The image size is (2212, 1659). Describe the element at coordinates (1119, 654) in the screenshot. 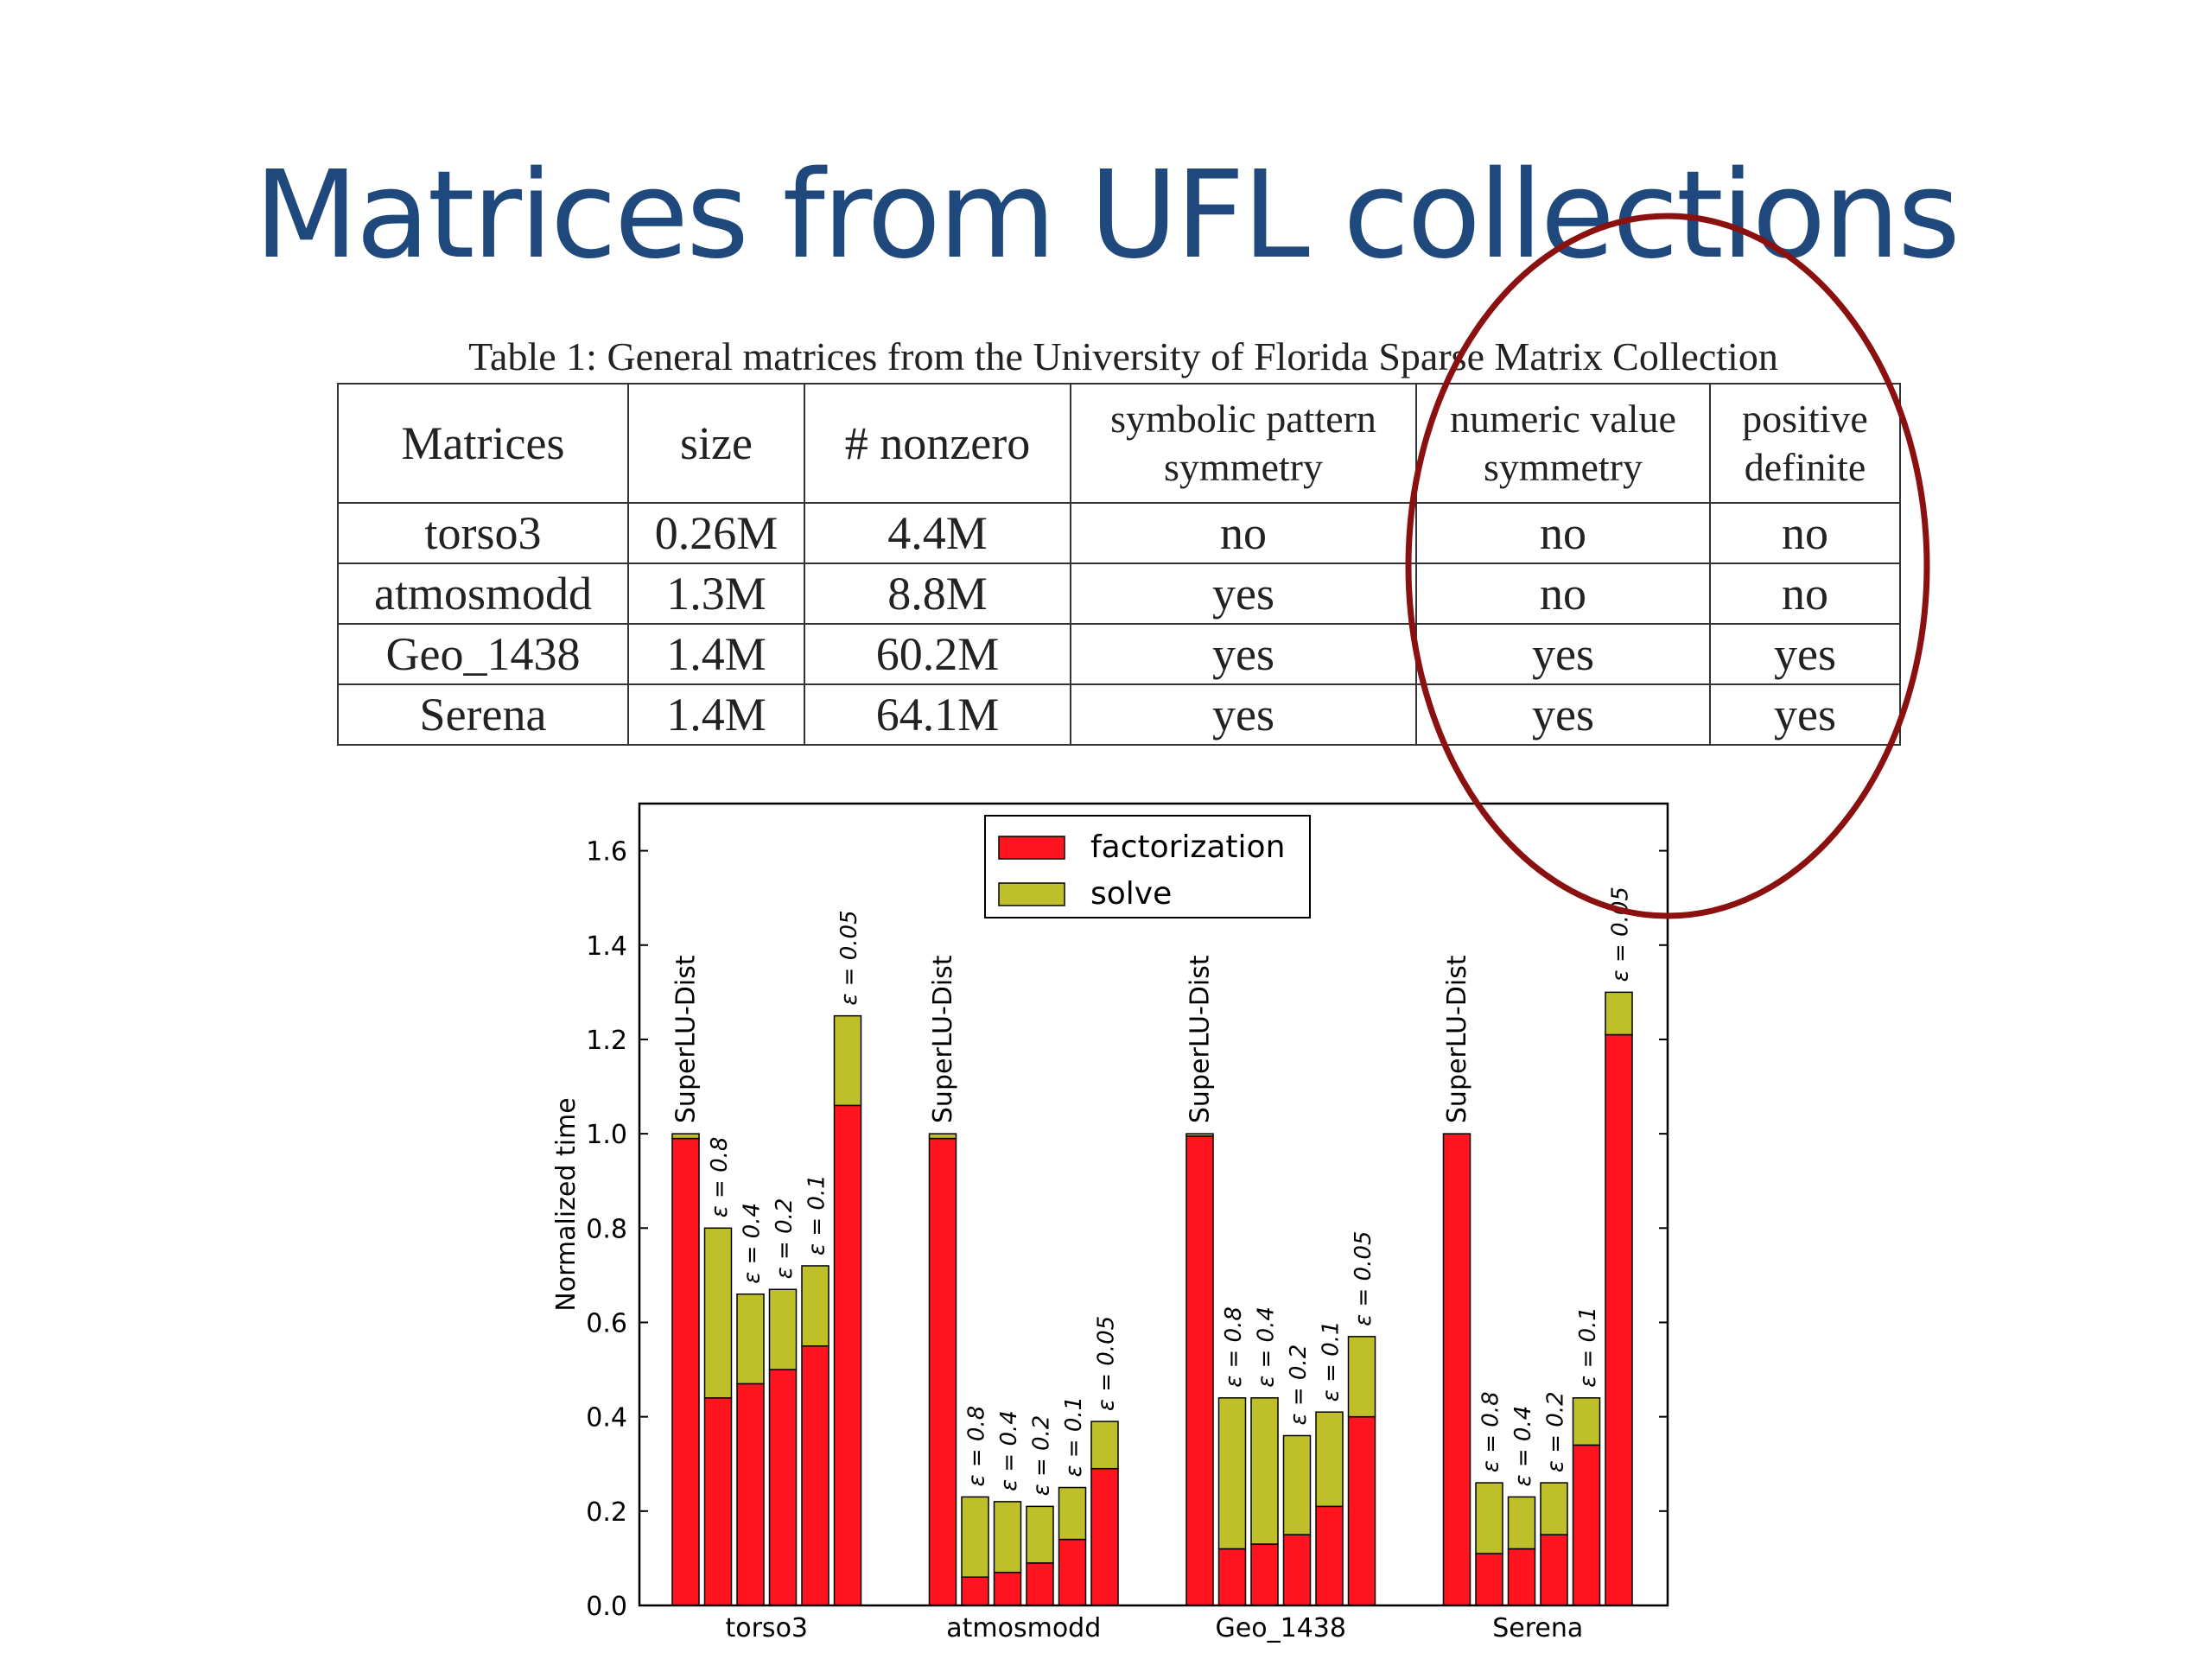

I see `table-row: Geo_1438 1.4M 60.2M yes yes yes` at that location.